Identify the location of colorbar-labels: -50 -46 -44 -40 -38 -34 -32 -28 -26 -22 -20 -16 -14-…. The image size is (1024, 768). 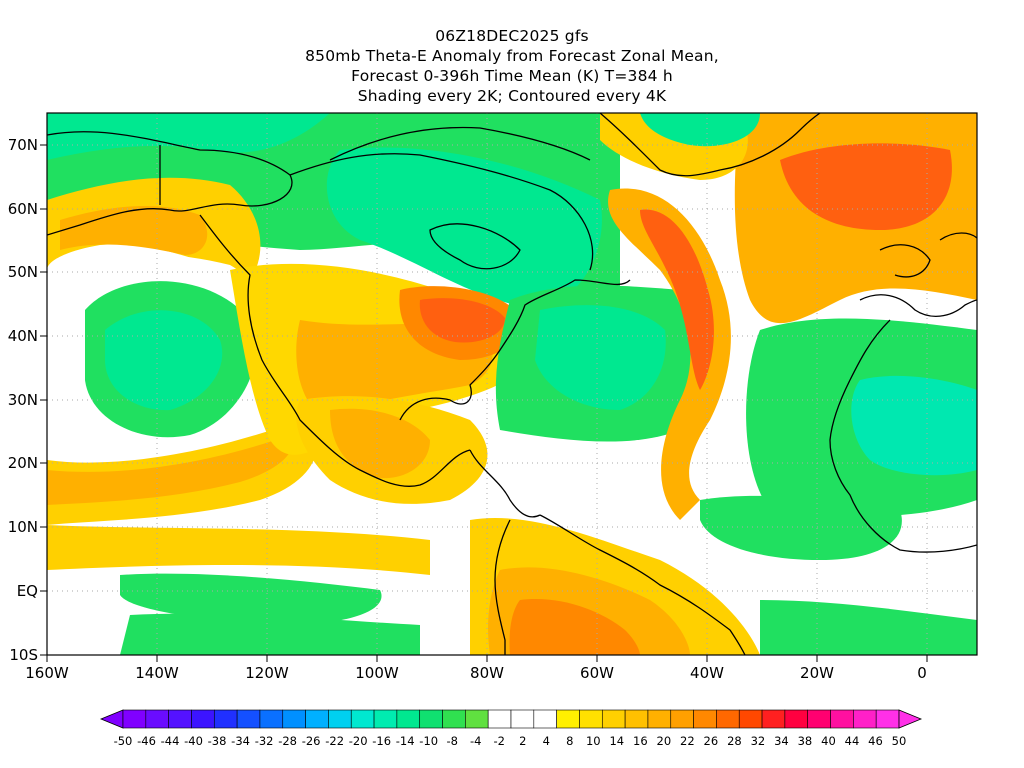
(510, 741).